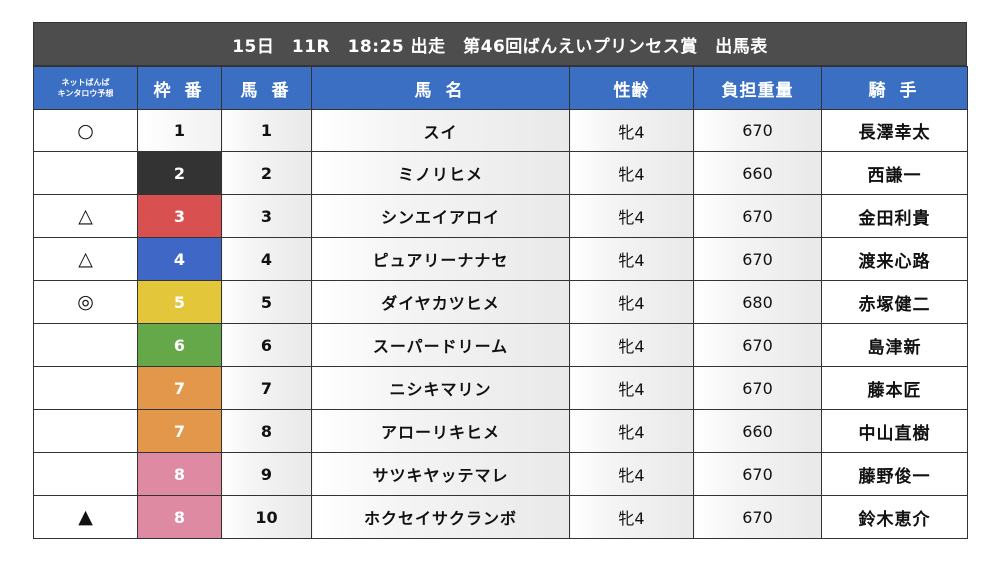 Image resolution: width=1000 pixels, height=582 pixels. I want to click on table-row: 7 8 アローリキヒメ 牝4 660 中山直樹, so click(500, 431).